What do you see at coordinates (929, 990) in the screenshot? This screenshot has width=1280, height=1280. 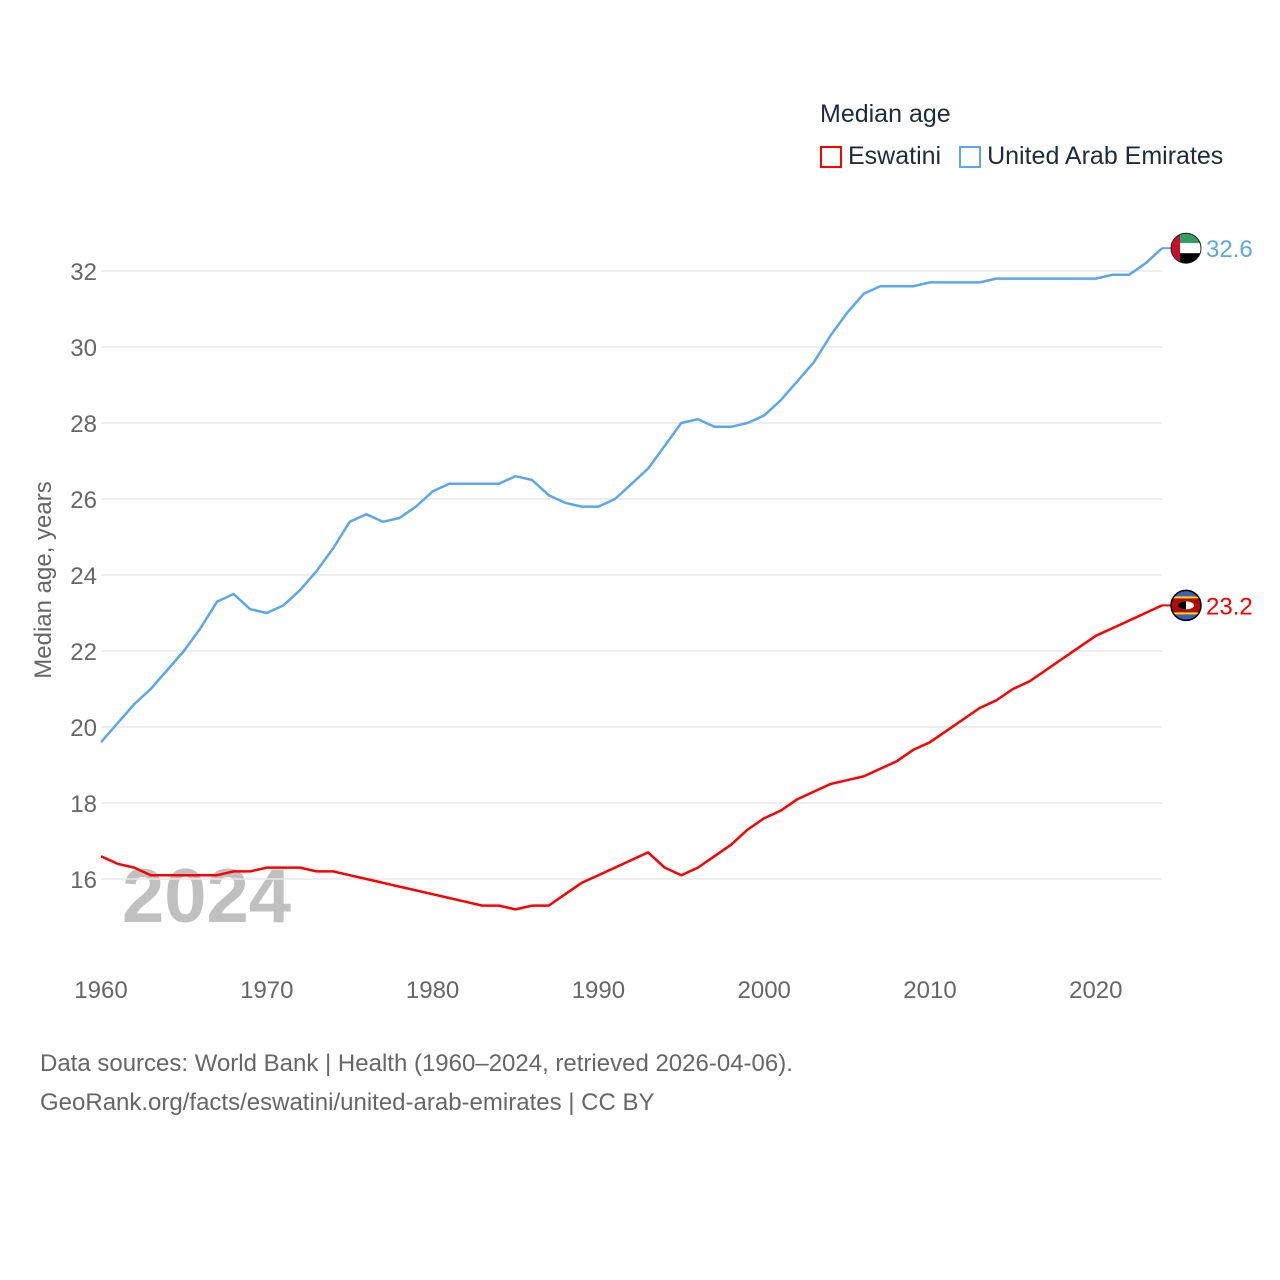 I see `x-tick-label: 2010` at bounding box center [929, 990].